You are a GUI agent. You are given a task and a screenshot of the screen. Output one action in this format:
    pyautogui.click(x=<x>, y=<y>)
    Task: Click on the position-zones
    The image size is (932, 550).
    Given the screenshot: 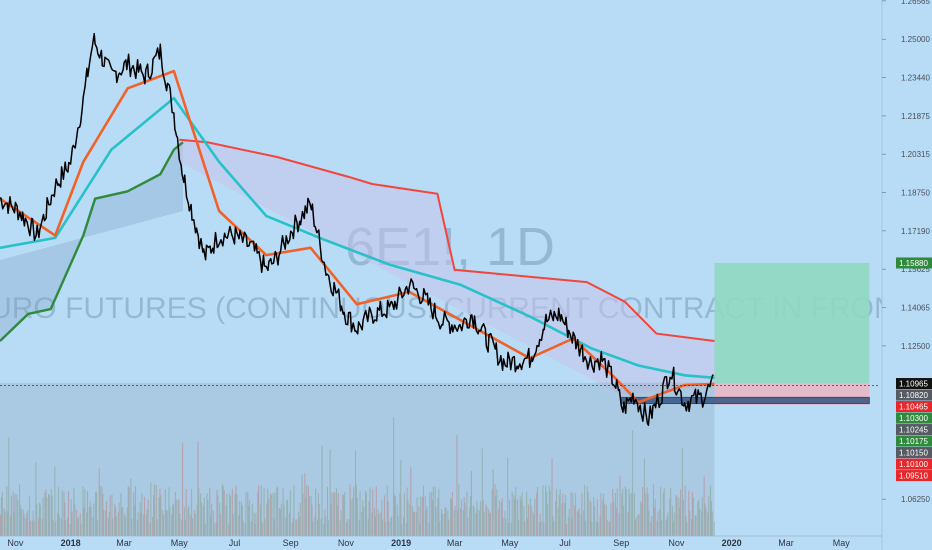 What is the action you would take?
    pyautogui.click(x=745, y=333)
    